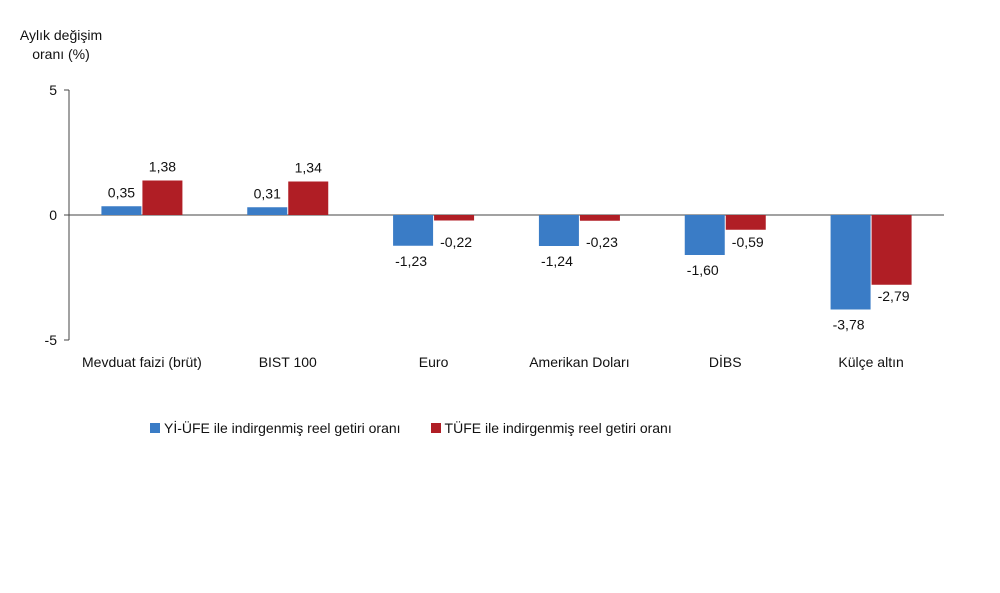 The width and height of the screenshot is (1000, 593). I want to click on y-axis-title: Aylık değişim oranı (%), so click(61, 45).